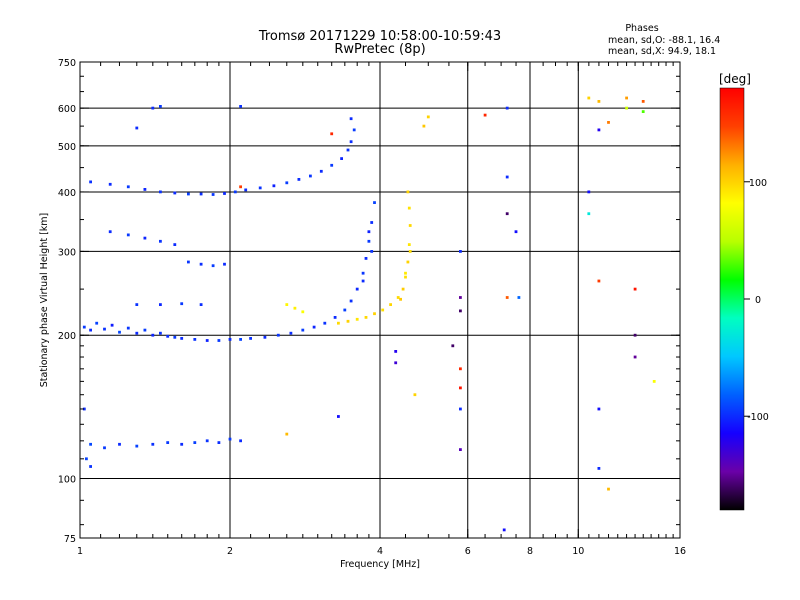  I want to click on legend-line-o: mean, sd,O: -88.1, 16.4, so click(664, 40).